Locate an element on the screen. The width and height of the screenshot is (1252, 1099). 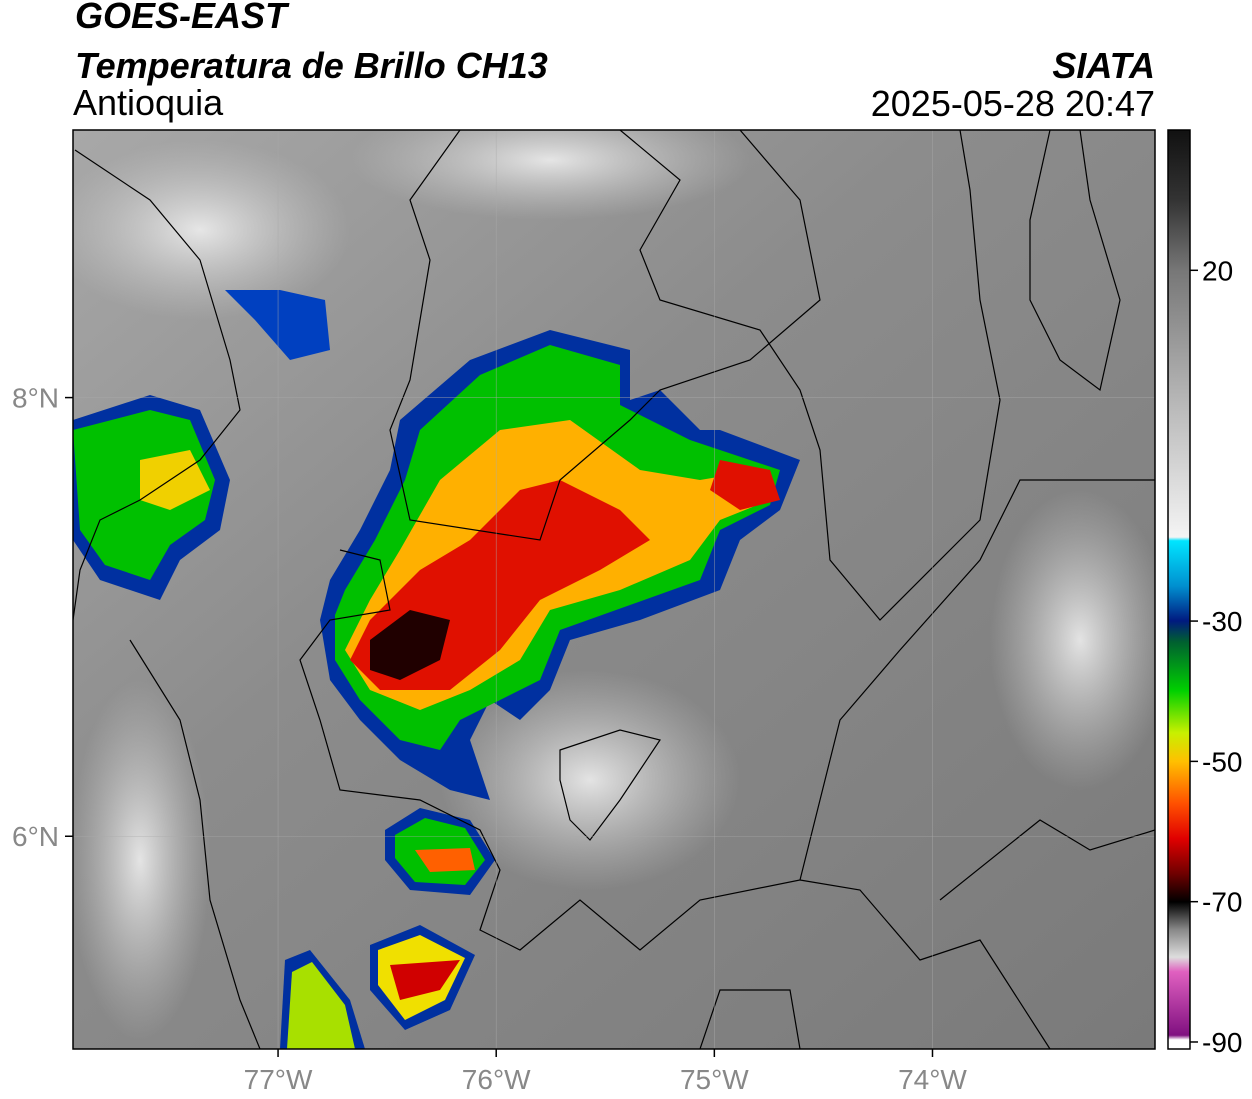
x-tick-label: 74°W is located at coordinates (932, 1079).